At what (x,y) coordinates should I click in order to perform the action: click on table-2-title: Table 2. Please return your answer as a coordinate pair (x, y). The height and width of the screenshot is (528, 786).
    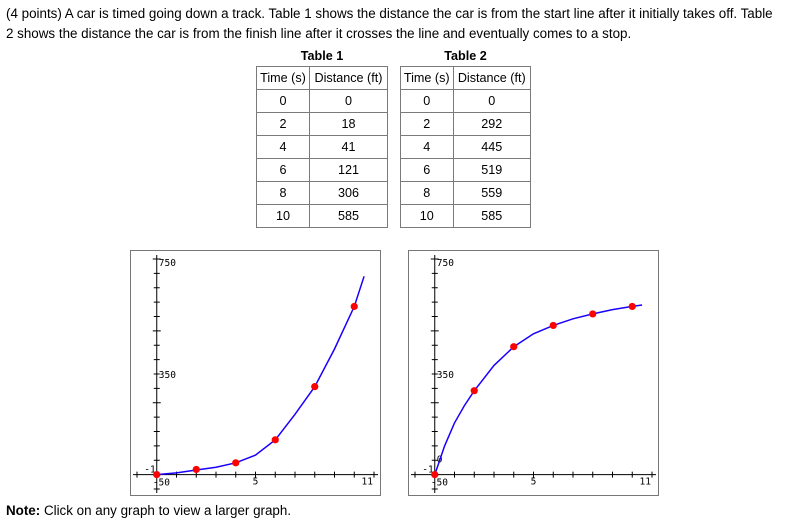
    Looking at the image, I should click on (465, 55).